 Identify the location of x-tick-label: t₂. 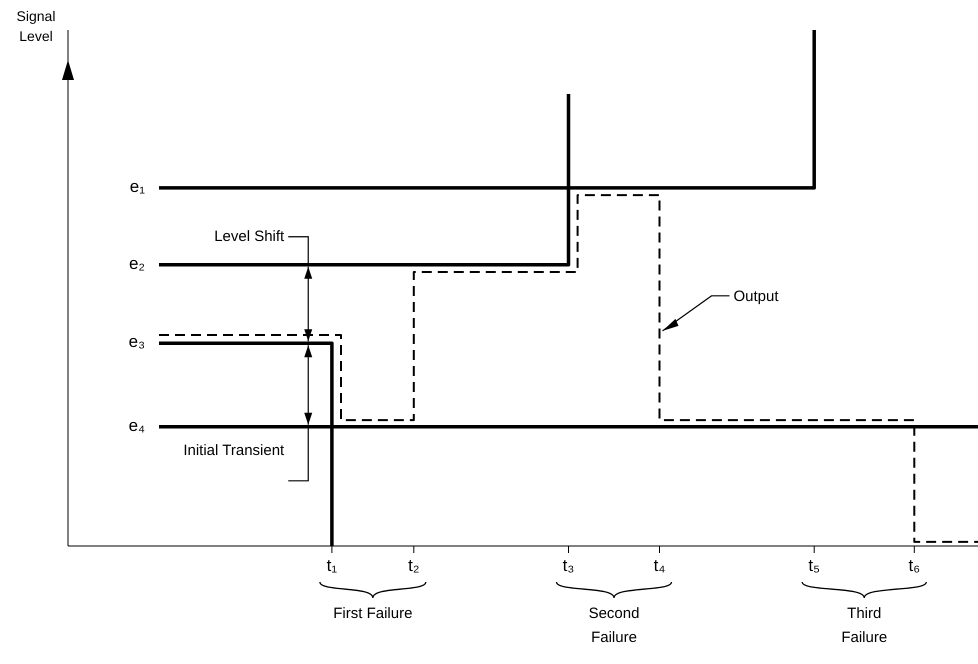
(414, 566).